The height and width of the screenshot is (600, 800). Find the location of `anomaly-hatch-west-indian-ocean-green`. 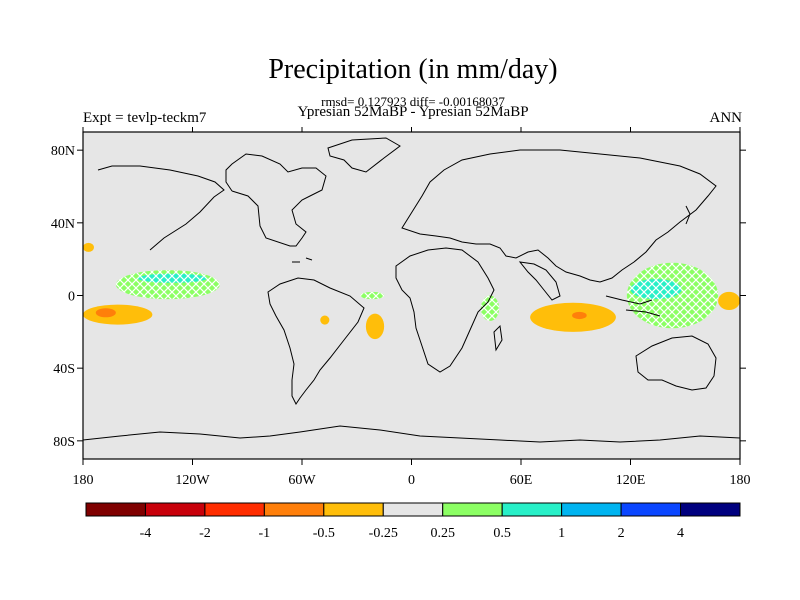

anomaly-hatch-west-indian-ocean-green is located at coordinates (490, 308).